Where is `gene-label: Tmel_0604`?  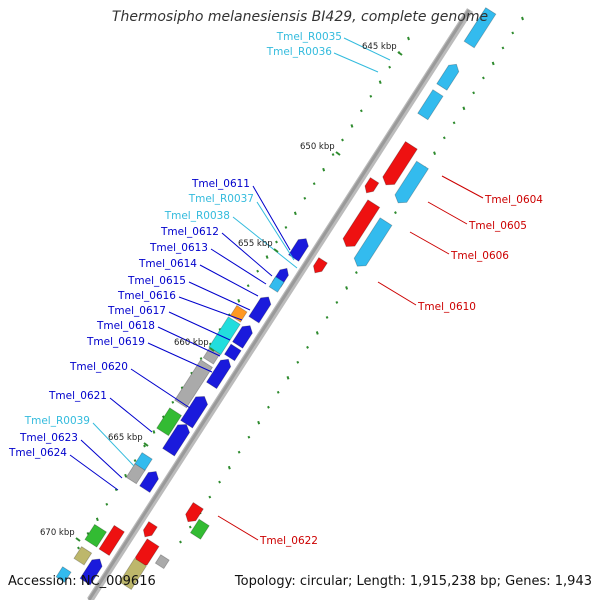
gene-label: Tmel_0604 is located at coordinates (513, 200).